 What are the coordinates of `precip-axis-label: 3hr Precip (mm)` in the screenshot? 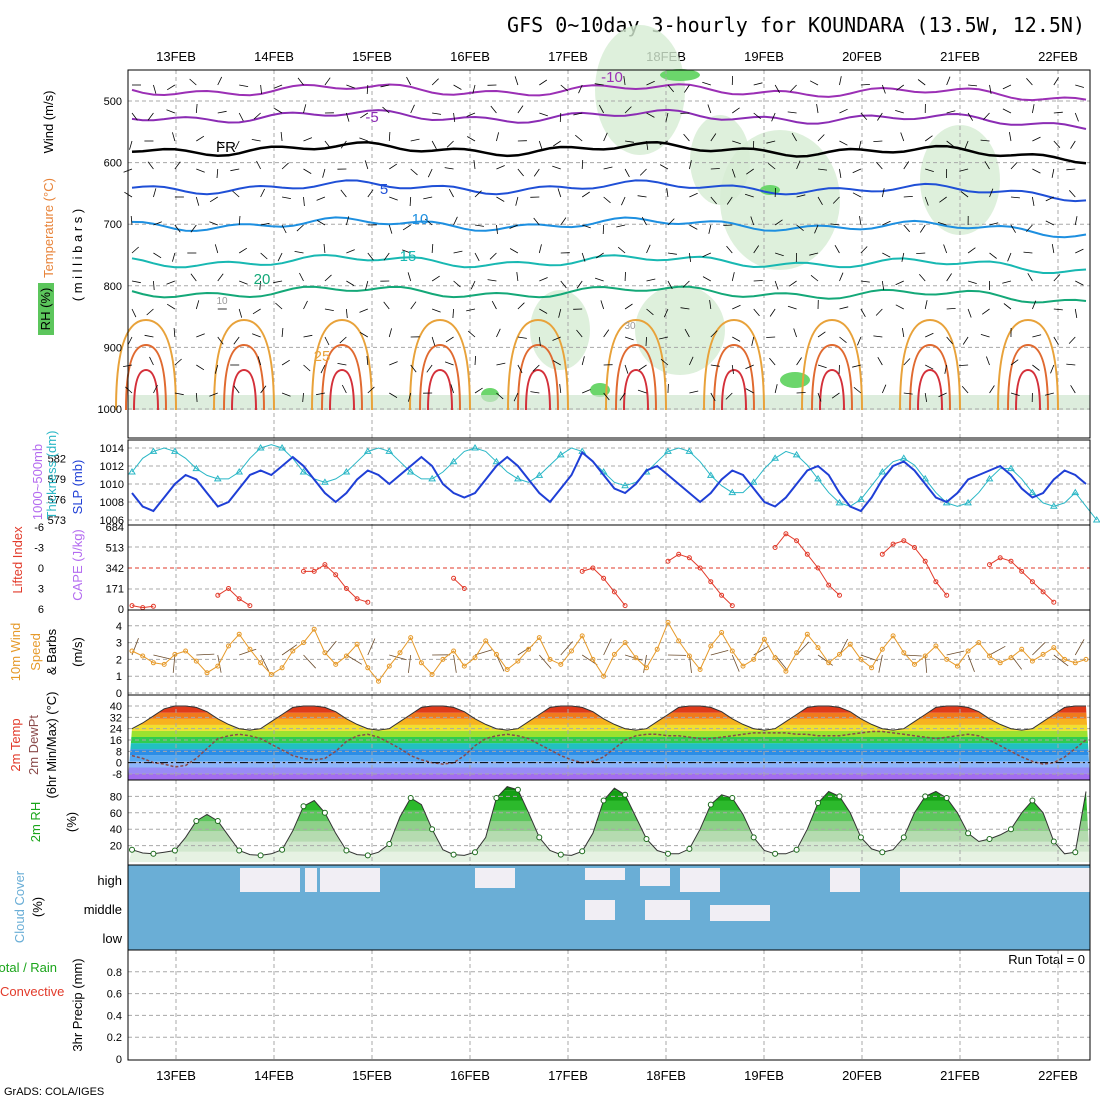 It's located at (77, 1004).